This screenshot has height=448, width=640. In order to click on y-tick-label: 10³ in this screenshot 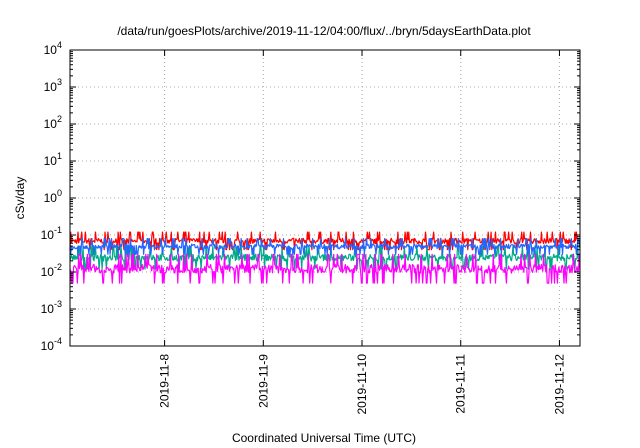, I will do `click(53, 85)`.